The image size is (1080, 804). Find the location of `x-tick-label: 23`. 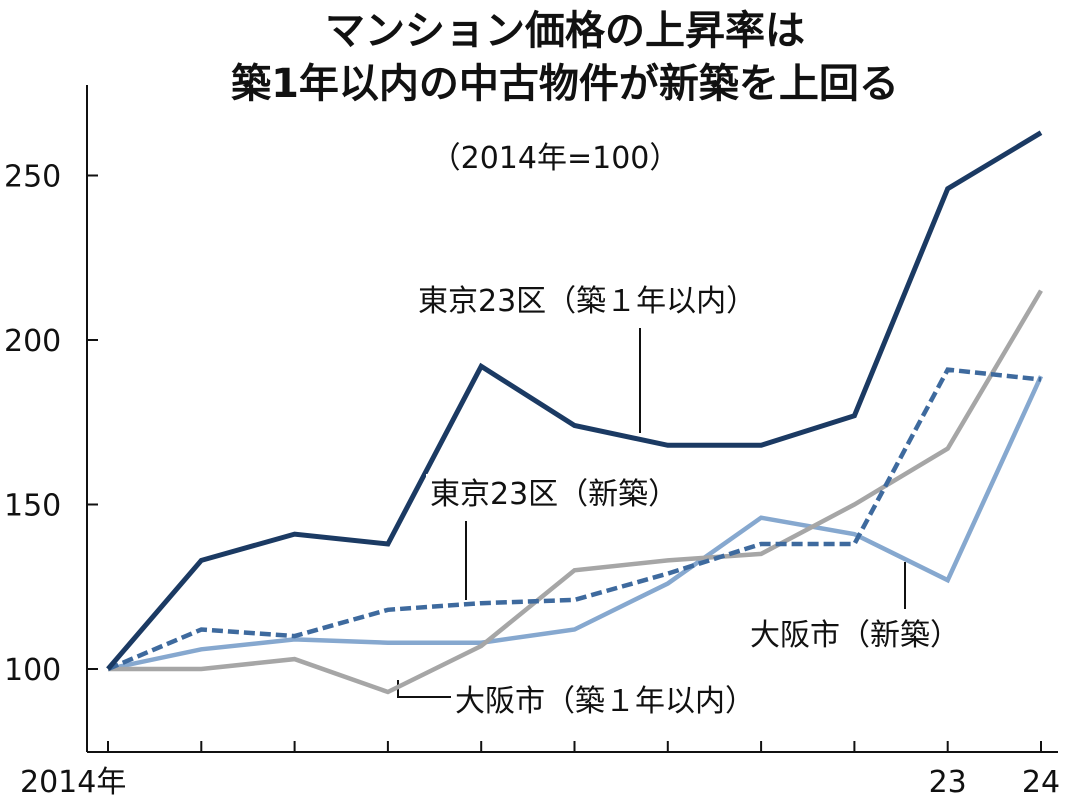

x-tick-label: 23 is located at coordinates (948, 782).